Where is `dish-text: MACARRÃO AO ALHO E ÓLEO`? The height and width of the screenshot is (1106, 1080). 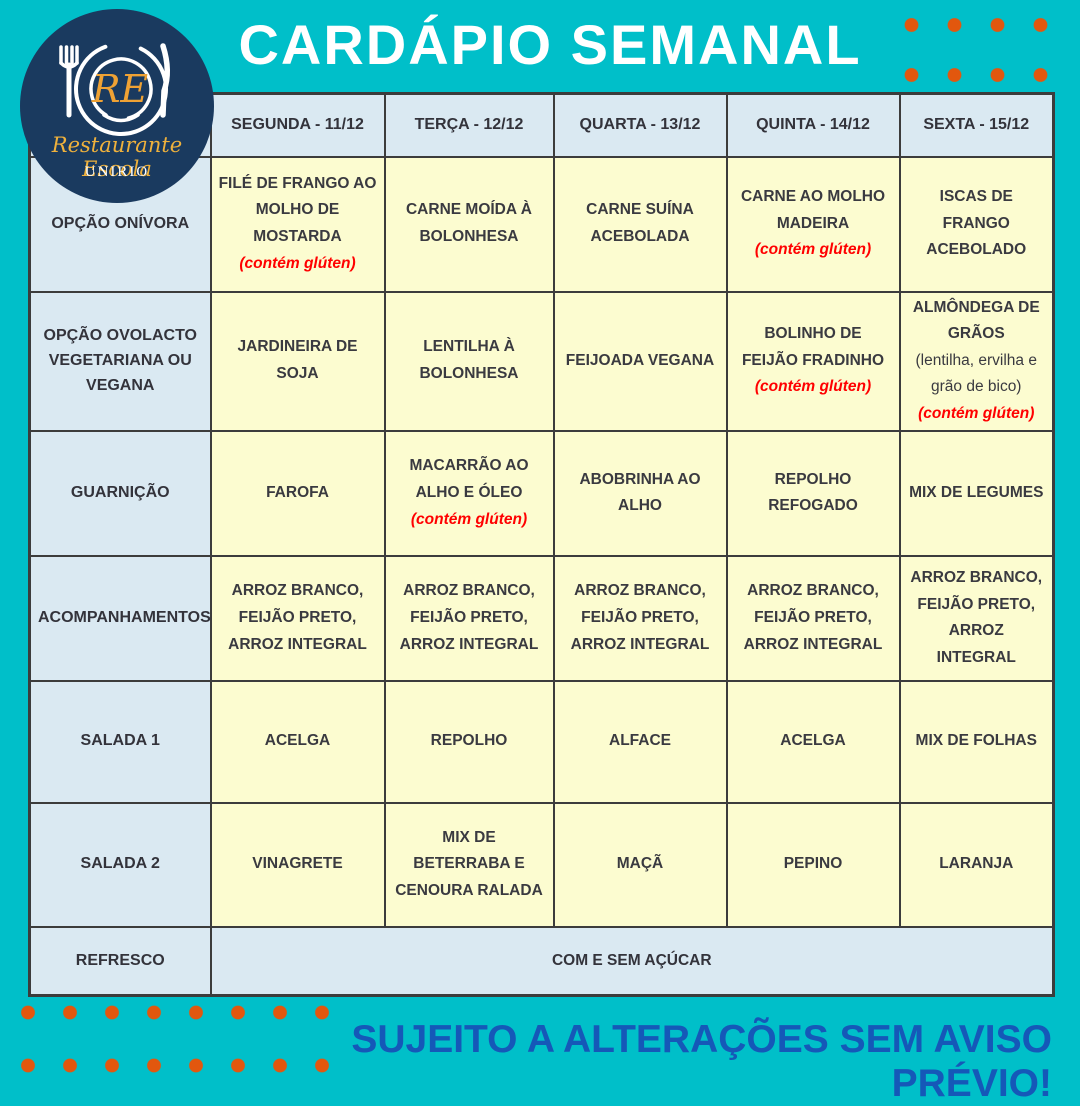 dish-text: MACARRÃO AO ALHO E ÓLEO is located at coordinates (469, 479).